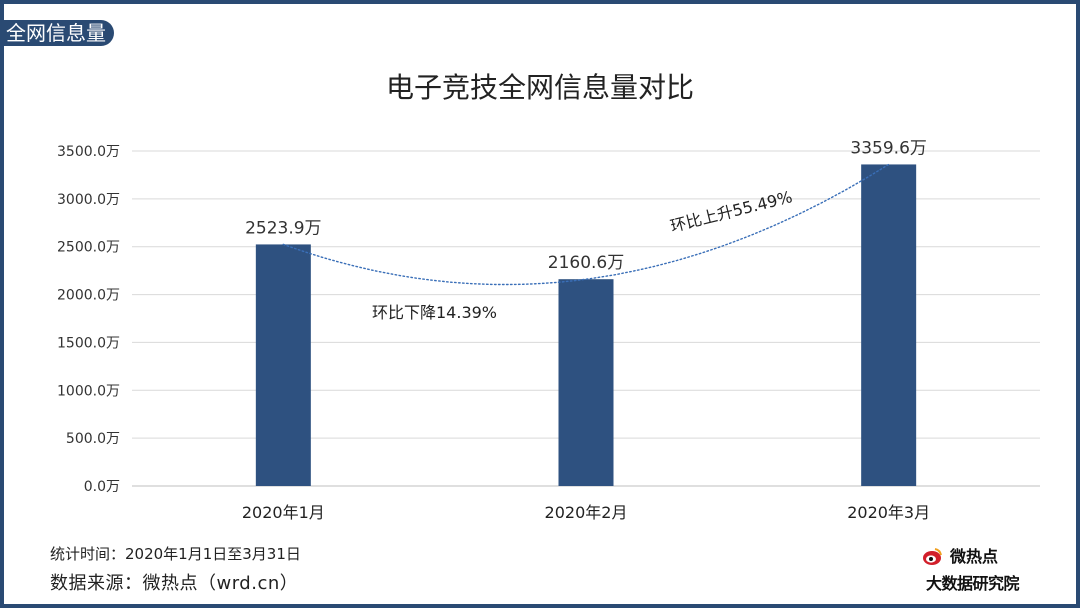  I want to click on trendline, so click(586, 224).